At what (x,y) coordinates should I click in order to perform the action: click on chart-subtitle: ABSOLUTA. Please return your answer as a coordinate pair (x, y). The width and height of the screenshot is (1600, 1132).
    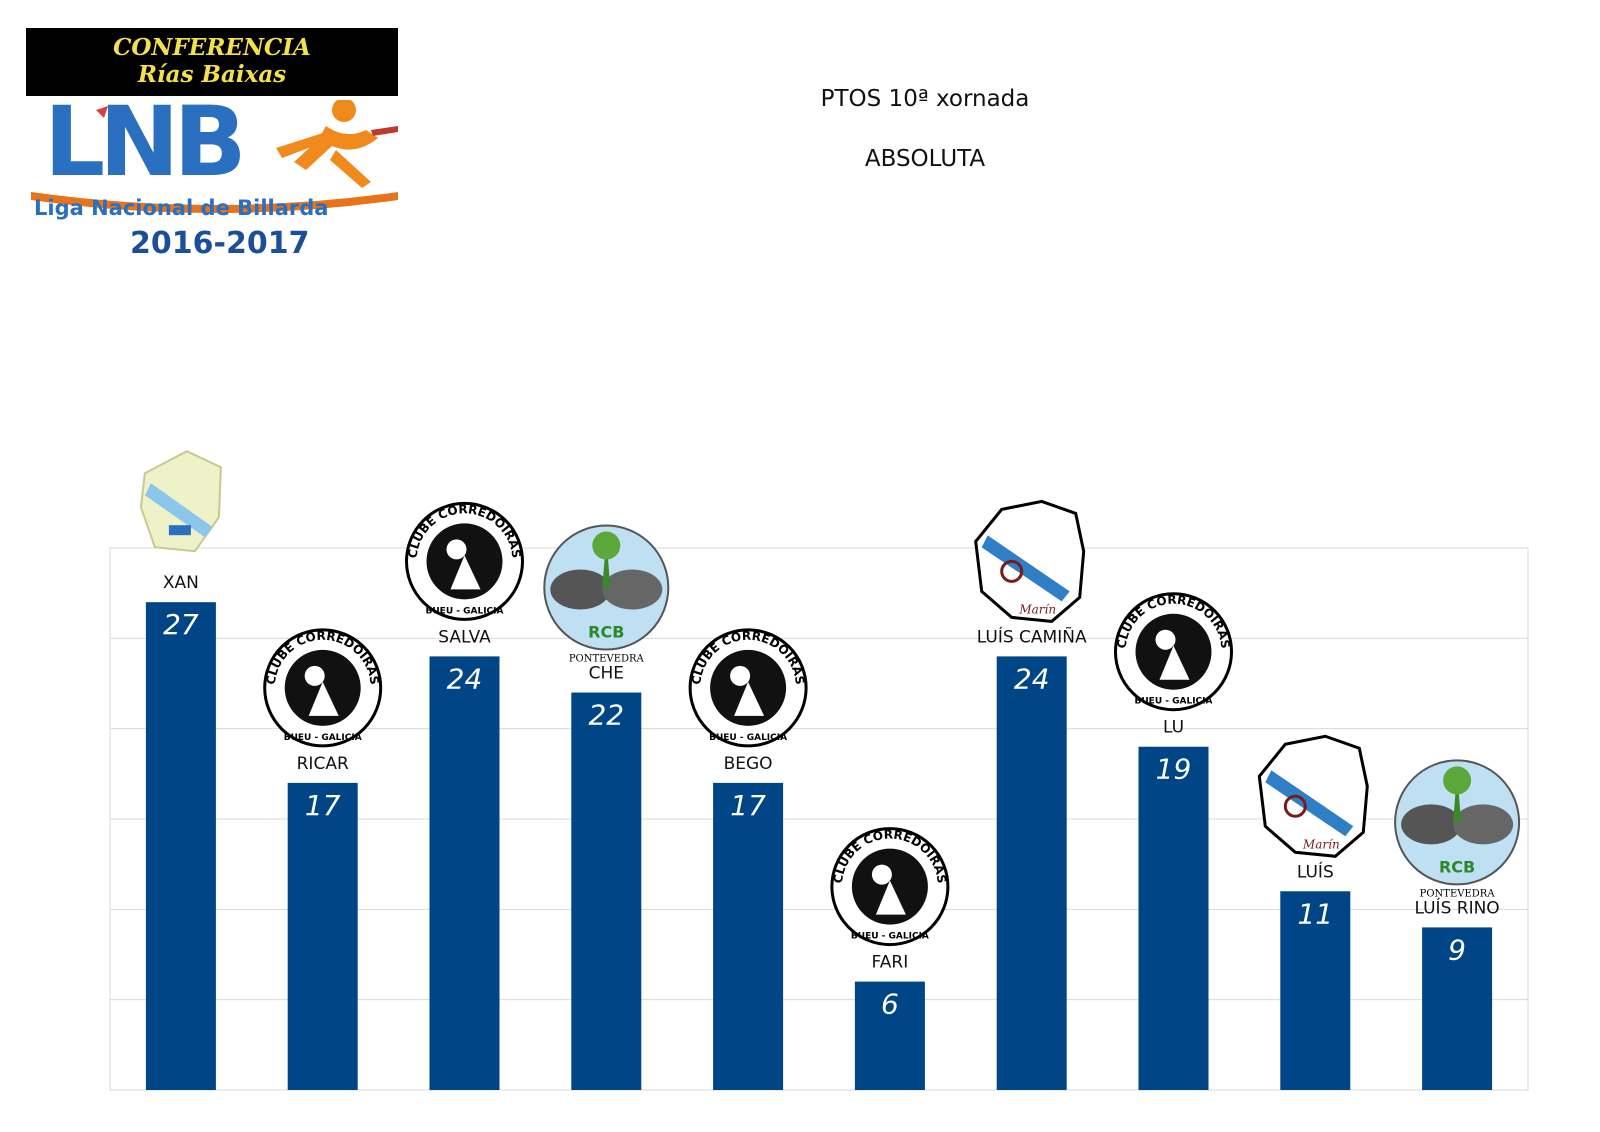
    Looking at the image, I should click on (925, 159).